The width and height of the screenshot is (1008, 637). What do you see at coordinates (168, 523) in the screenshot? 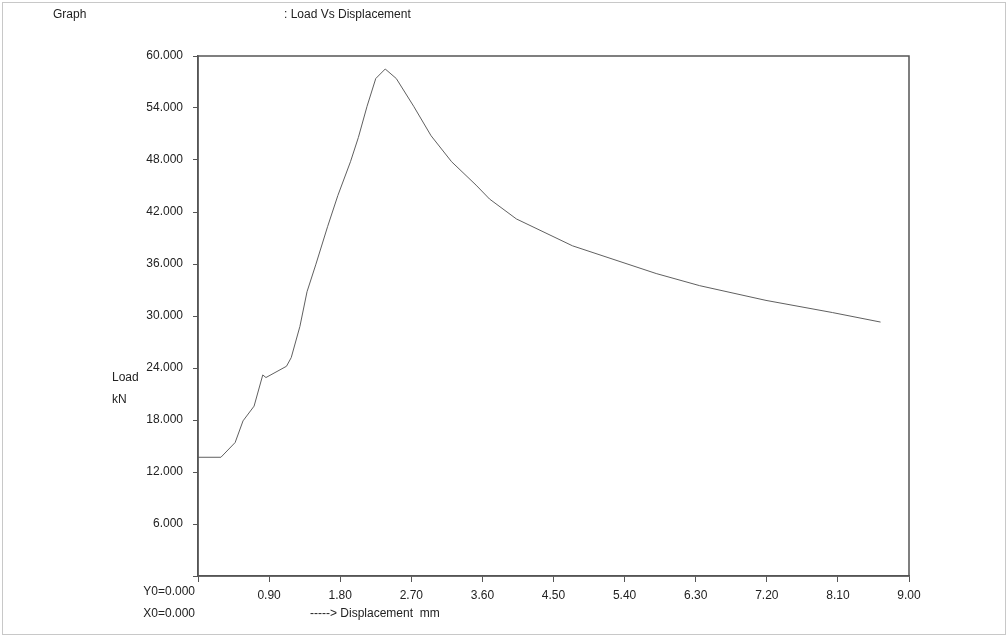
I see `y-tick-label: 6.000` at bounding box center [168, 523].